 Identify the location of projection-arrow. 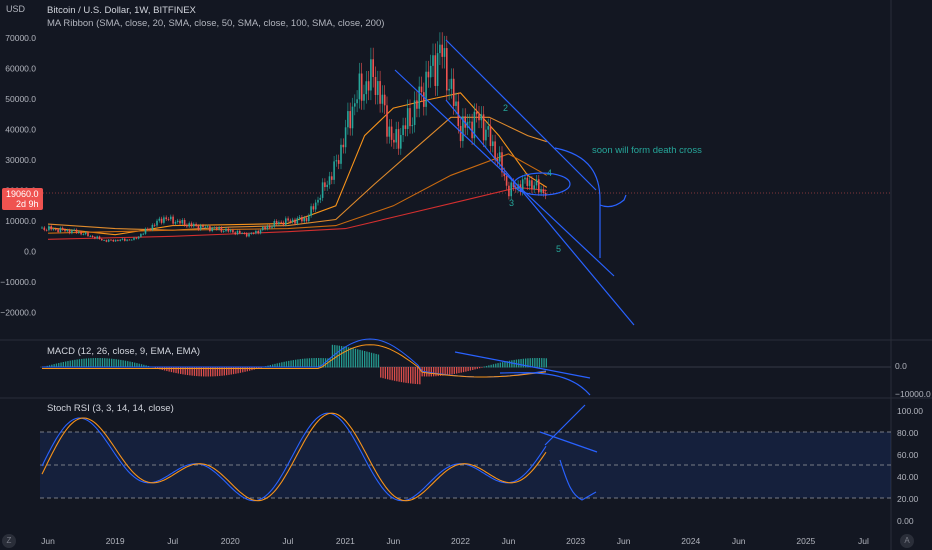
(590, 202).